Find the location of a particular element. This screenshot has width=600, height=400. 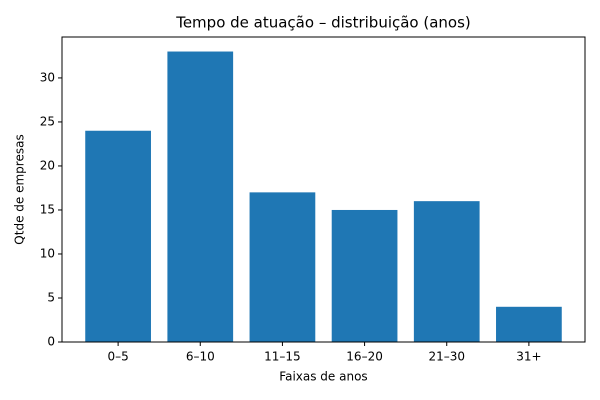

y-tick-label: 5 is located at coordinates (51, 297).